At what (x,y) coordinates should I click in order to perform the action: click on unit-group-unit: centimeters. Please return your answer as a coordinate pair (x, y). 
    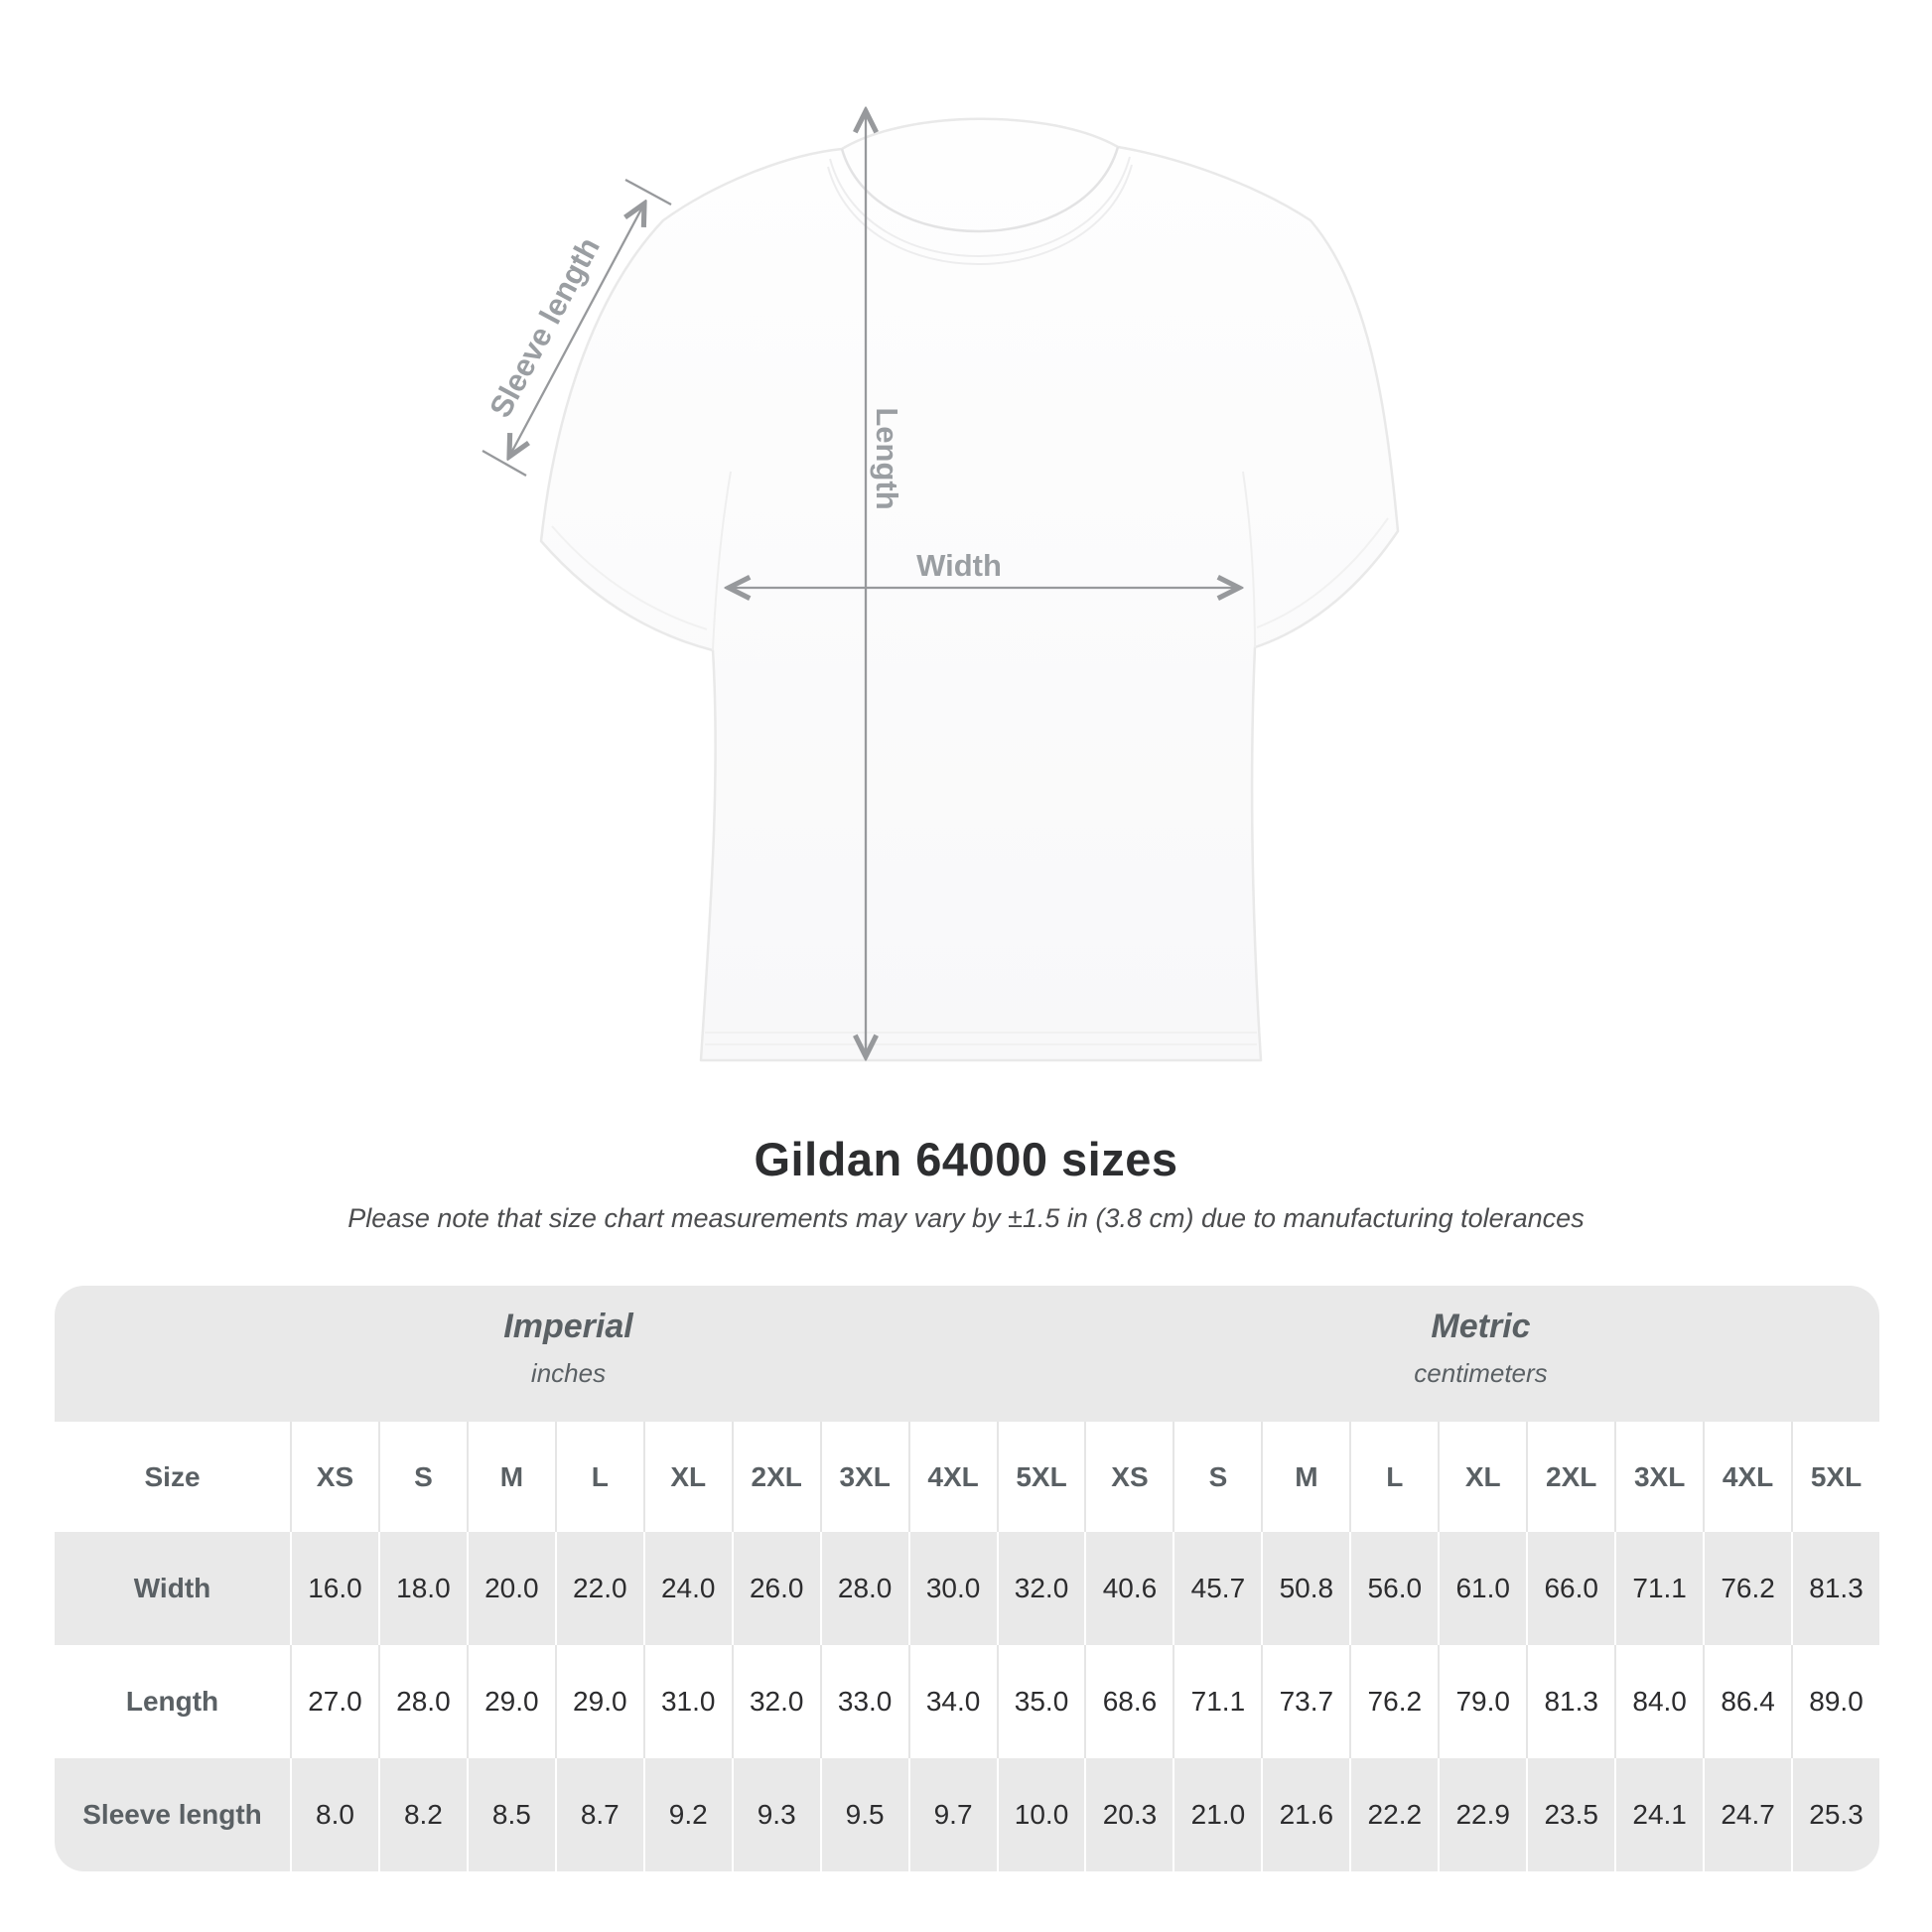
    Looking at the image, I should click on (1481, 1372).